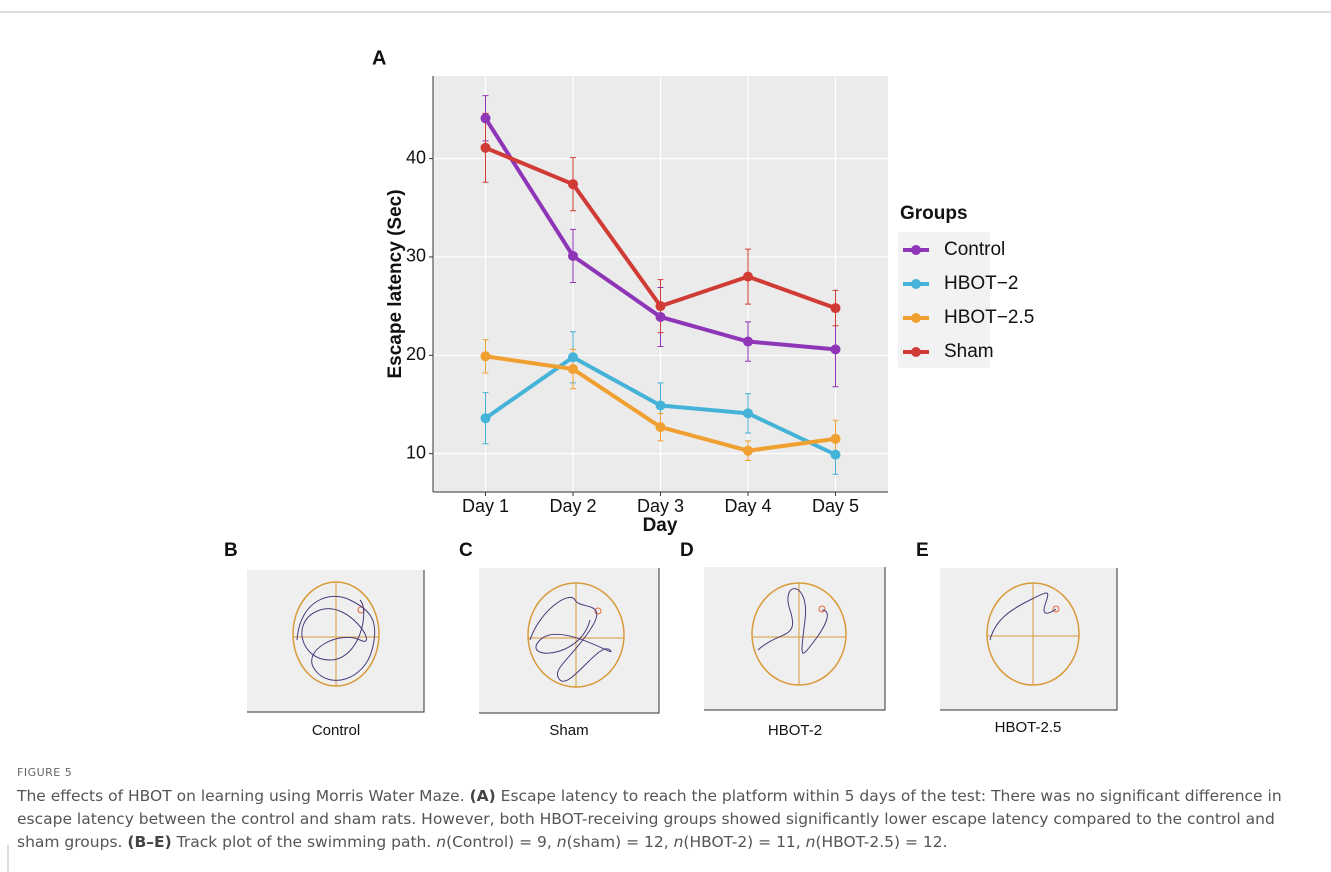 This screenshot has width=1331, height=872. What do you see at coordinates (660, 525) in the screenshot?
I see `x-axis-title: Day` at bounding box center [660, 525].